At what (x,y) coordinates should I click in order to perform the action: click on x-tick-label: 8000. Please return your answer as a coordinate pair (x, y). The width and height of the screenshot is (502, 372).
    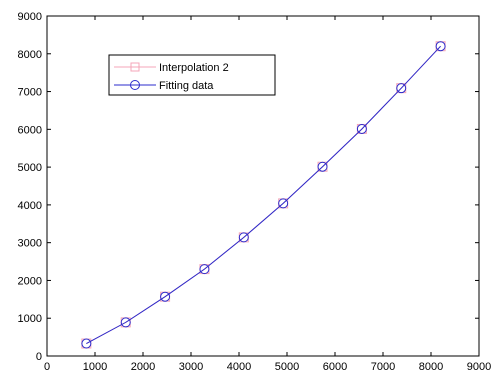
    Looking at the image, I should click on (431, 366).